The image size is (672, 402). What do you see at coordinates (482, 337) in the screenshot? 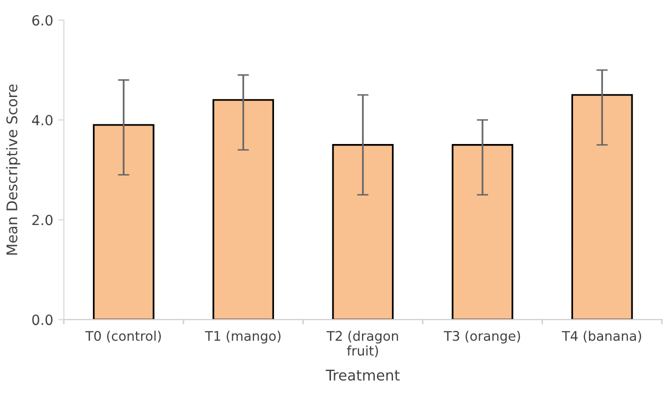
I see `x-tick-label: T3 (orange)` at bounding box center [482, 337].